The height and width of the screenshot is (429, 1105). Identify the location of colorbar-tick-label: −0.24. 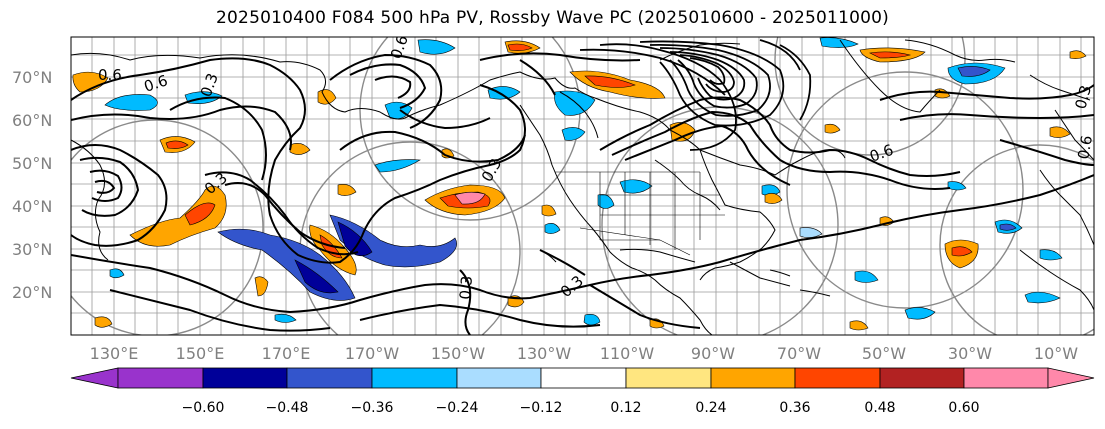
(457, 408).